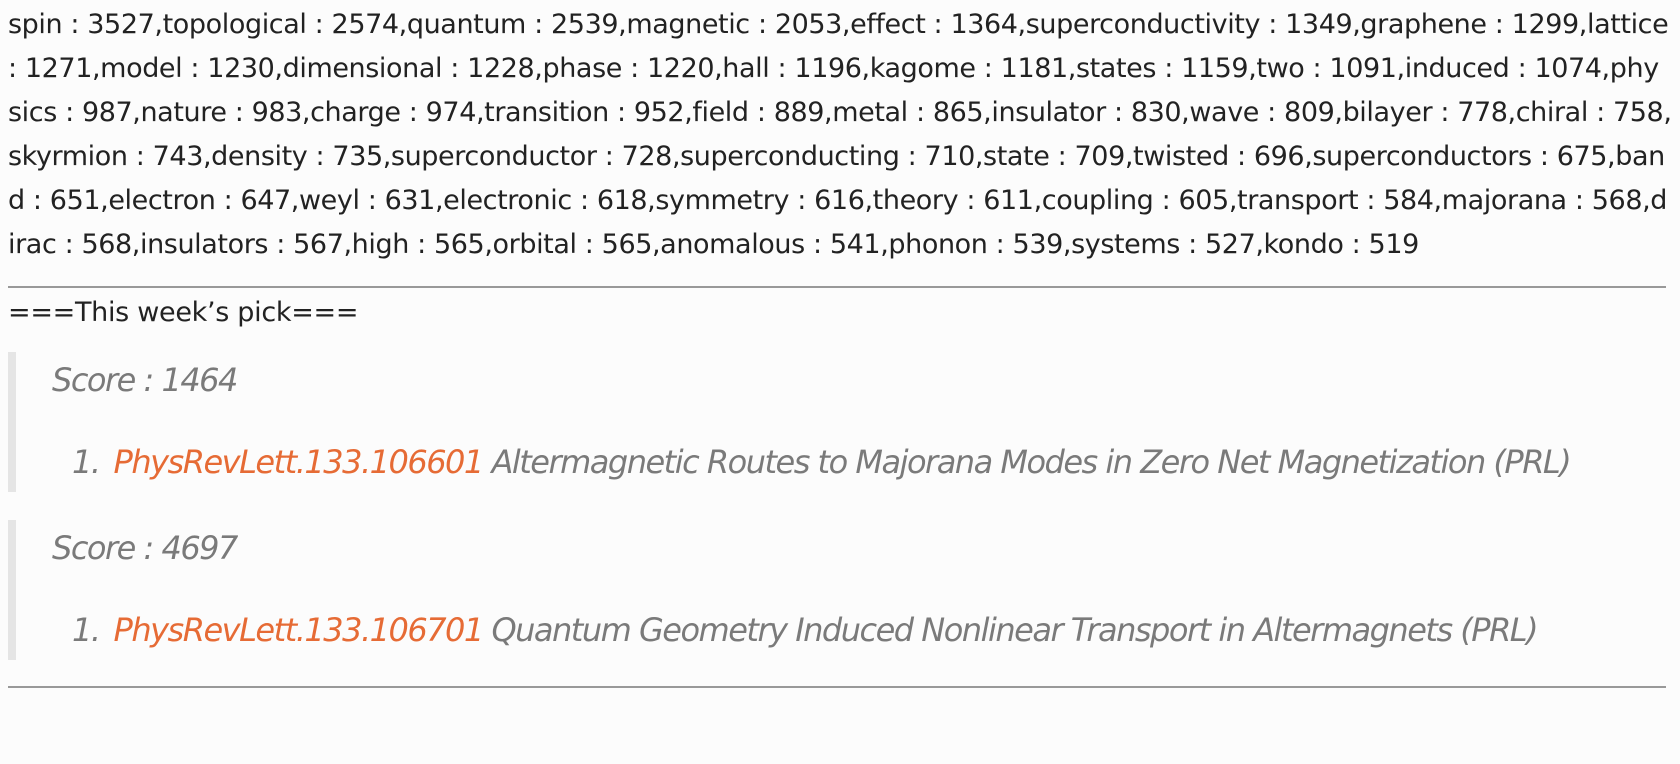 Image resolution: width=1680 pixels, height=764 pixels. Describe the element at coordinates (183, 312) in the screenshot. I see `weekly-pick-heading: ===This week’s pick===` at that location.